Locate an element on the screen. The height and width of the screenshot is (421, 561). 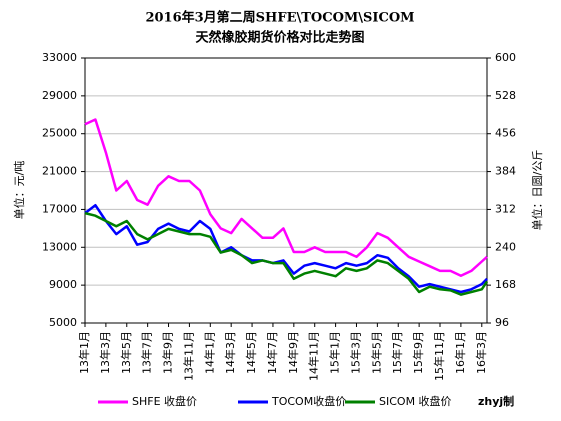
x-tick-label: 15年7月 is located at coordinates (397, 352).